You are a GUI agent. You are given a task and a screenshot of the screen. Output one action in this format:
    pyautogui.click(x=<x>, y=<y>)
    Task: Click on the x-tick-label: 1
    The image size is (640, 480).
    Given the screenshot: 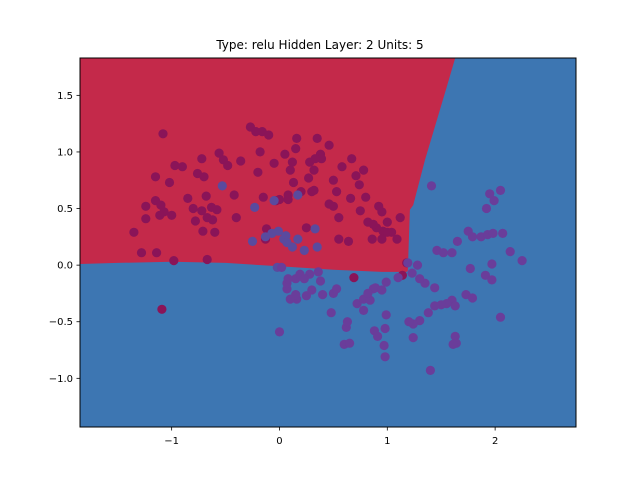 What is the action you would take?
    pyautogui.click(x=387, y=441)
    